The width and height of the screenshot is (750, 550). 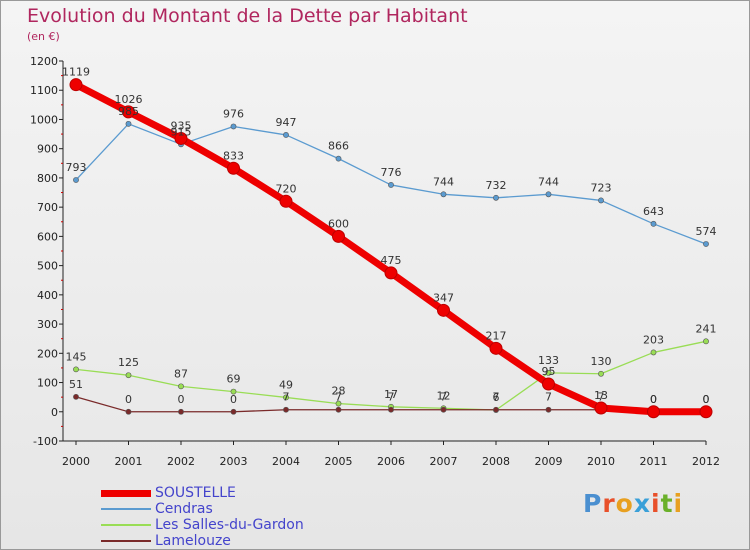 What do you see at coordinates (229, 525) in the screenshot?
I see `legend-label: Les Salles-du-Gardon` at bounding box center [229, 525].